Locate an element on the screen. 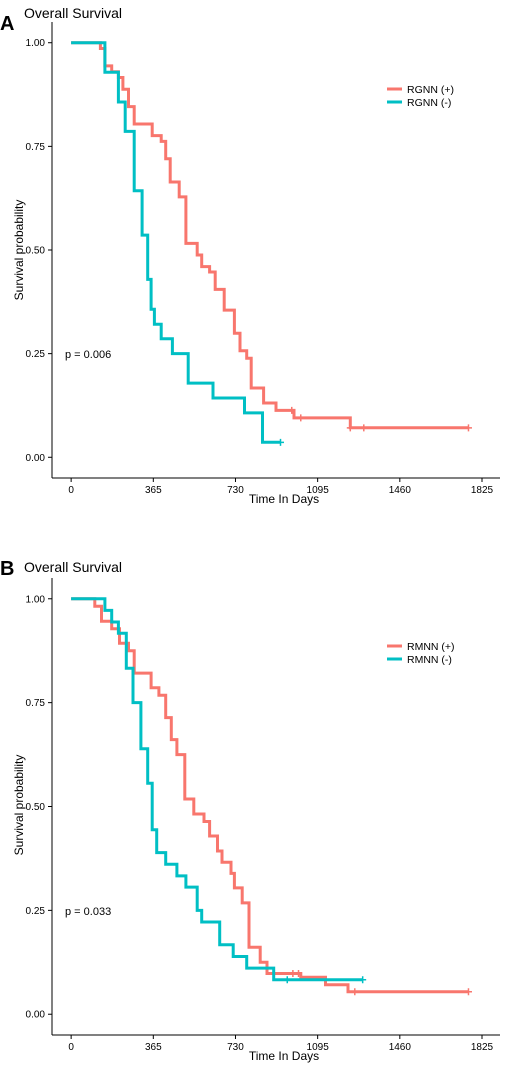  legend-label-rgnn-neg: RGNN (-) is located at coordinates (429, 103).